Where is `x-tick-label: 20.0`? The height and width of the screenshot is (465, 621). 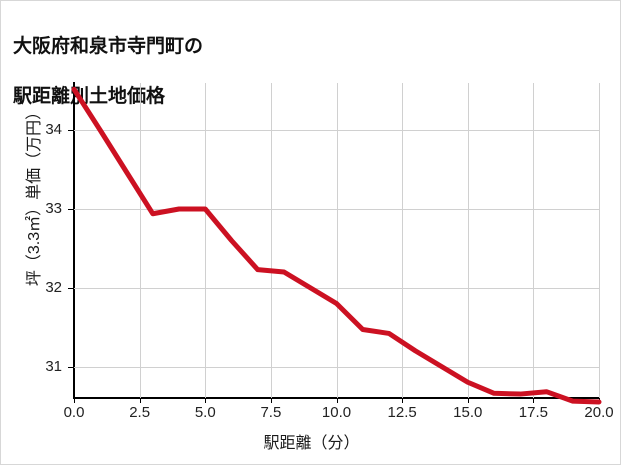
x-tick-label: 20.0 is located at coordinates (599, 412).